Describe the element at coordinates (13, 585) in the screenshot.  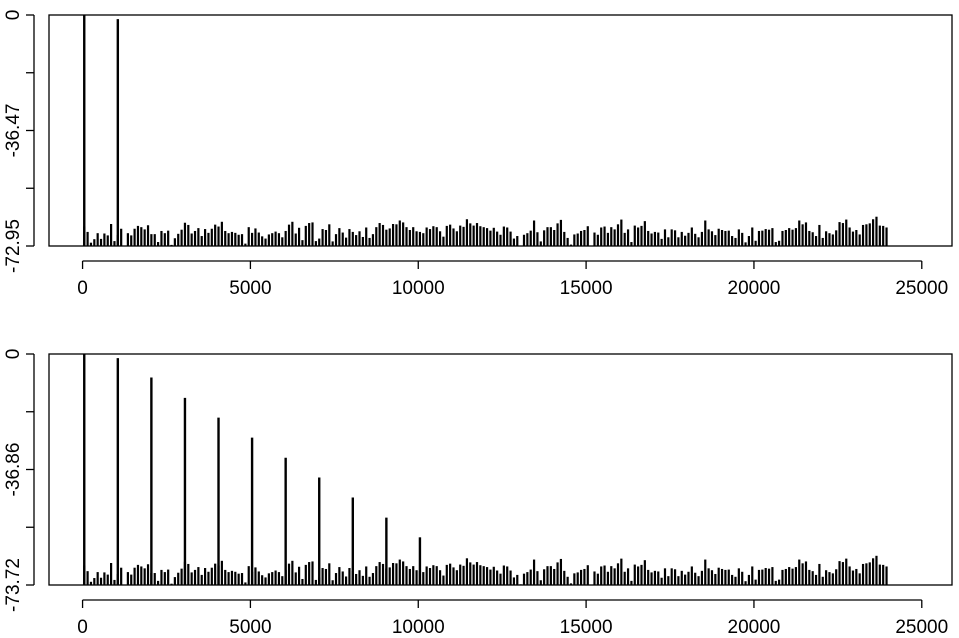
I see `y-tick-label: -73.72` at that location.